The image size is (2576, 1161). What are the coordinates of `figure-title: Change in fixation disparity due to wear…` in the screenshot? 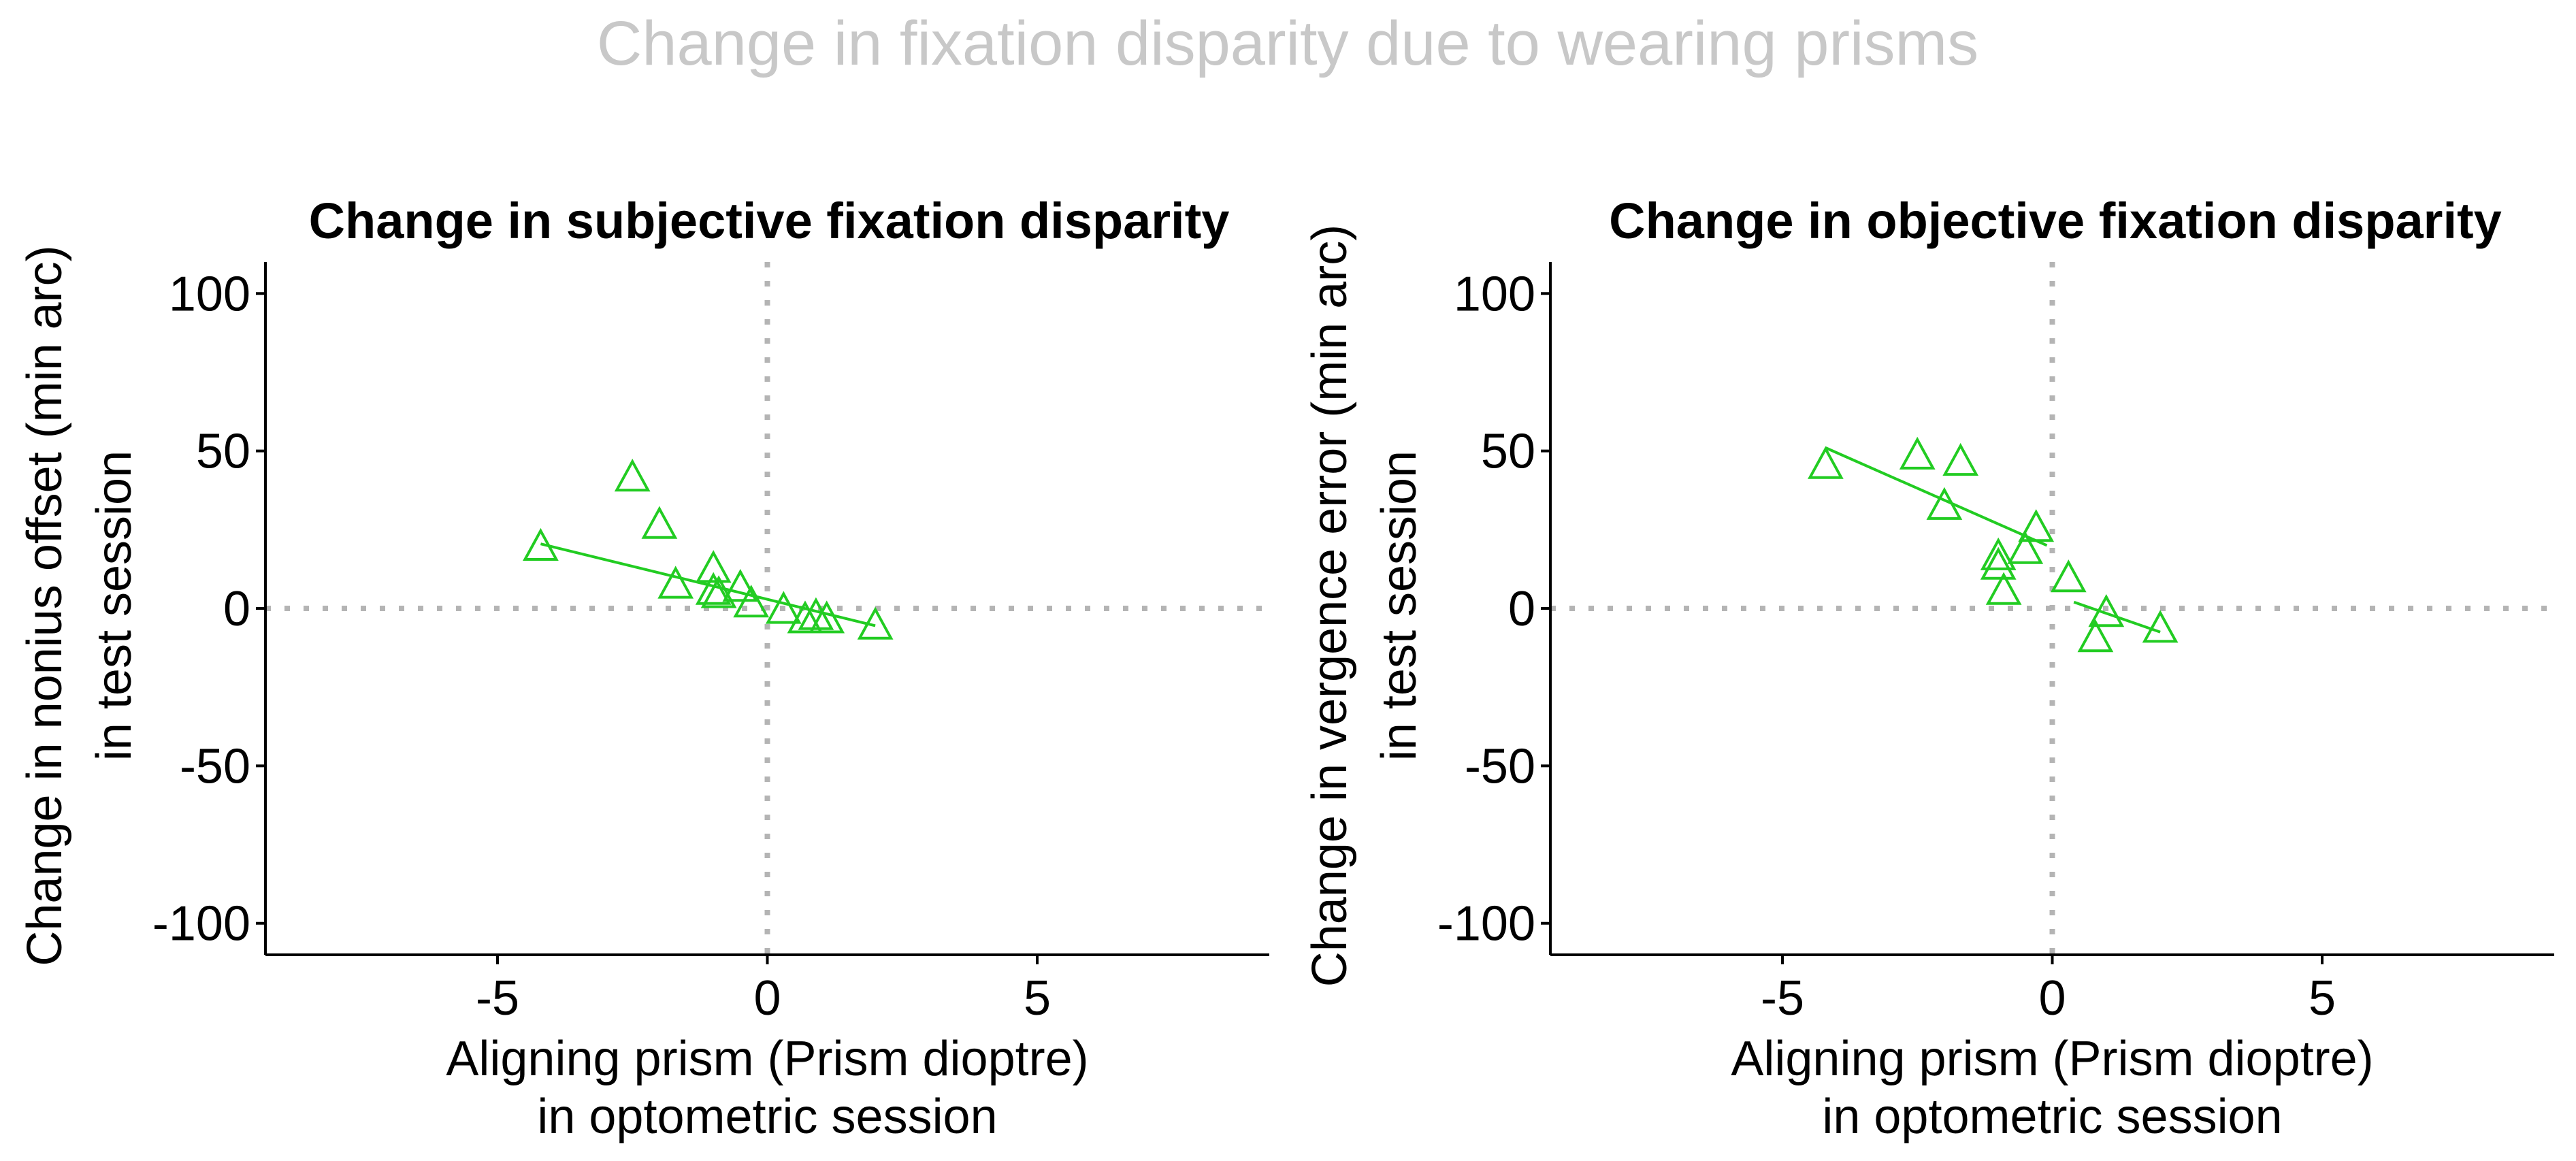 It's located at (1287, 43).